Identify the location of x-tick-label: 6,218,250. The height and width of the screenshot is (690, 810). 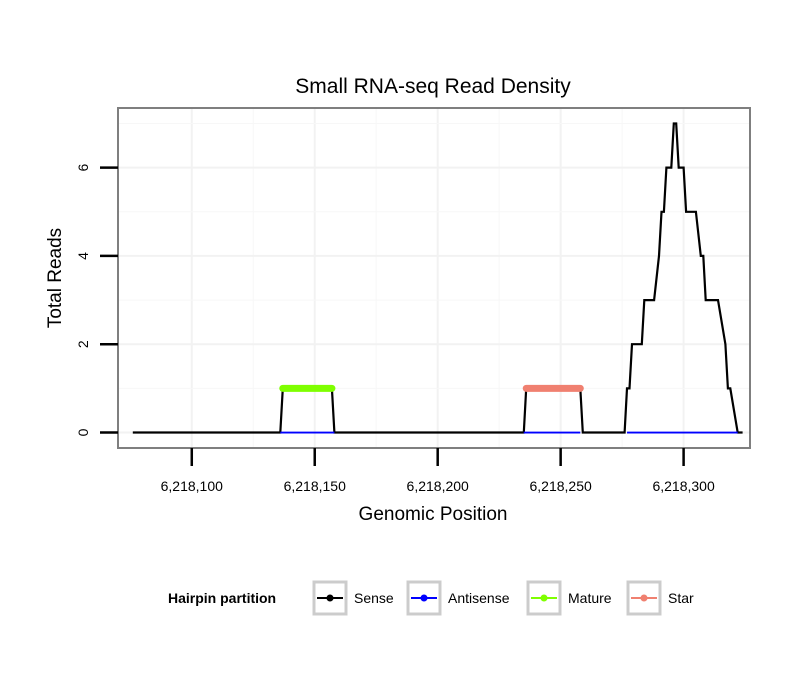
(560, 486).